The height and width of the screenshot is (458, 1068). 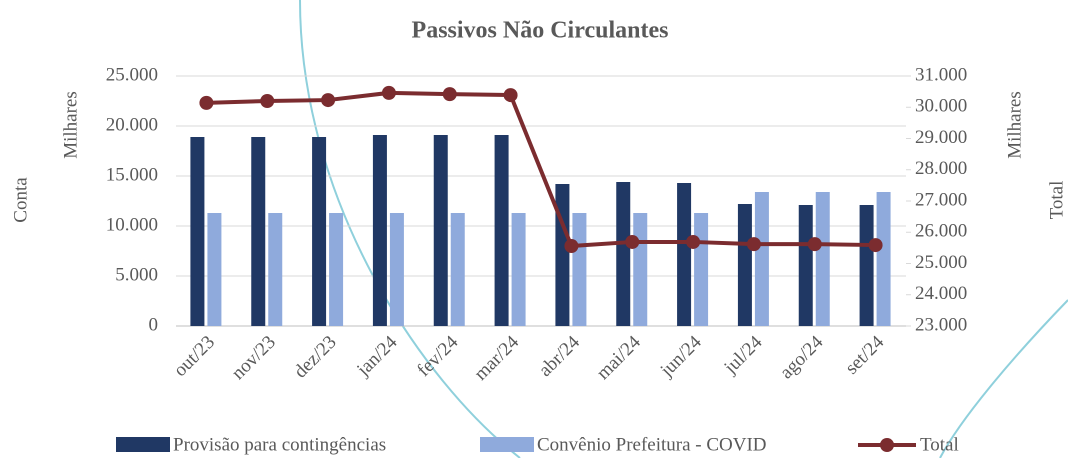 I want to click on y2-tick-label: 23.000, so click(x=941, y=324).